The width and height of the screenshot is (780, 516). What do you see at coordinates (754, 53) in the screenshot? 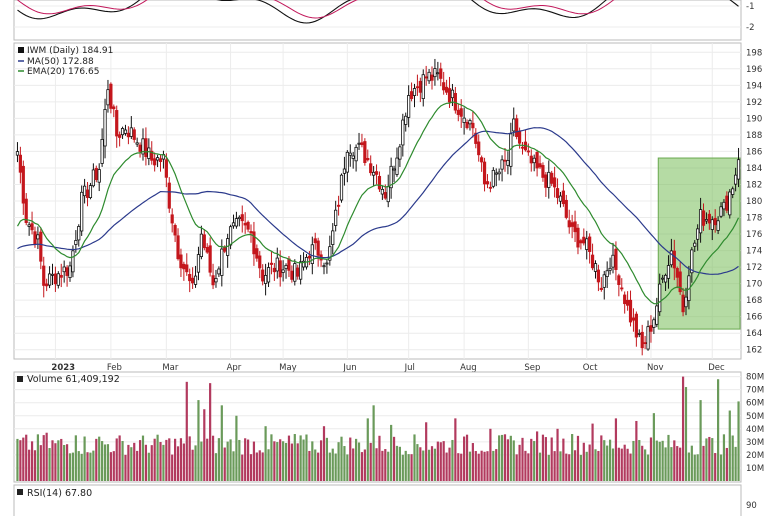
I see `price-y-tick: 198` at bounding box center [754, 53].